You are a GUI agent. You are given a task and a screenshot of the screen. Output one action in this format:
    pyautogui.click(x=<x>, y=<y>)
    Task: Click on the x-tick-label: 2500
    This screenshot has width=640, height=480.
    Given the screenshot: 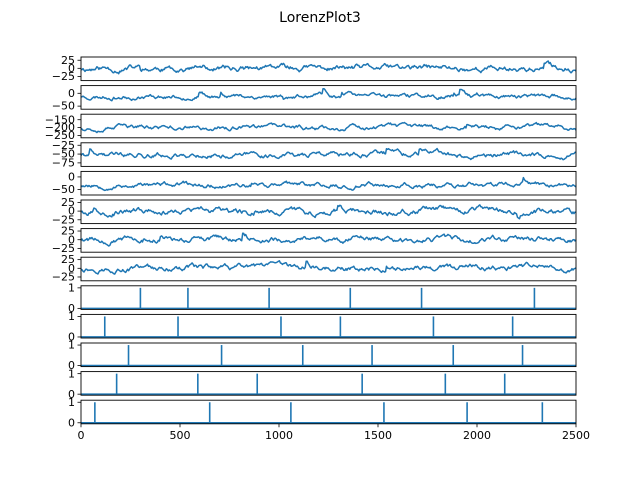 What is the action you would take?
    pyautogui.click(x=576, y=435)
    